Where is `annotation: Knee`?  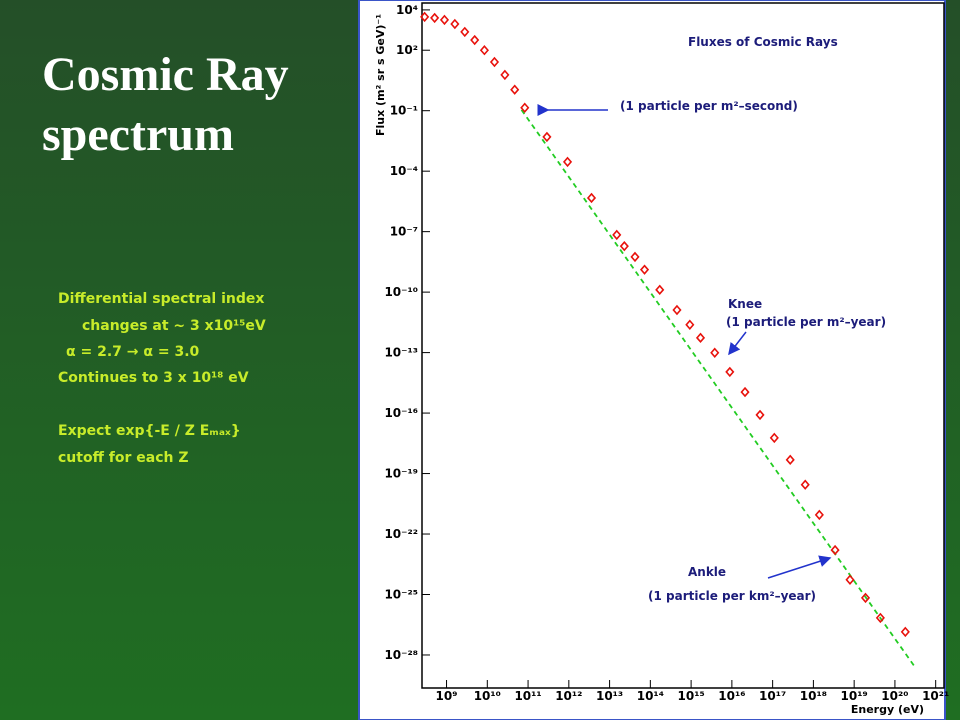 annotation: Knee is located at coordinates (745, 304).